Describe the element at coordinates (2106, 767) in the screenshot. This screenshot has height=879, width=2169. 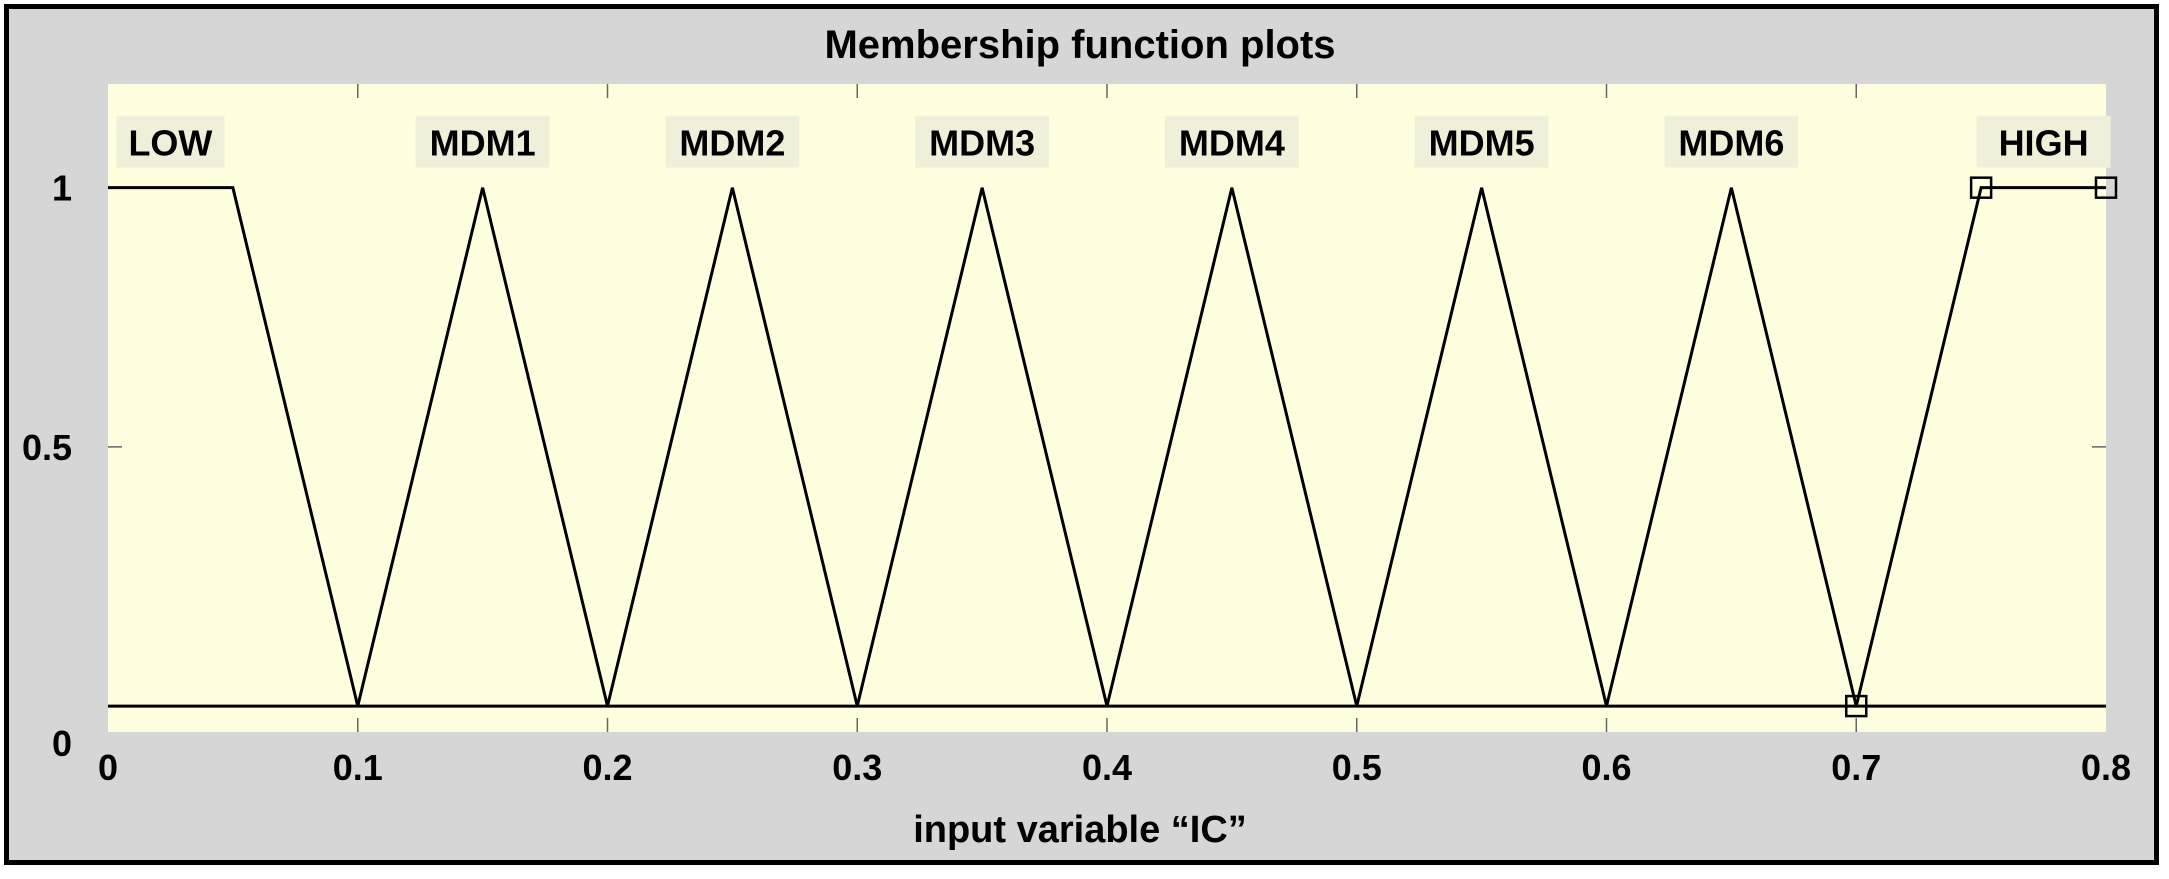
I see `x-tick-label: 0.8` at that location.